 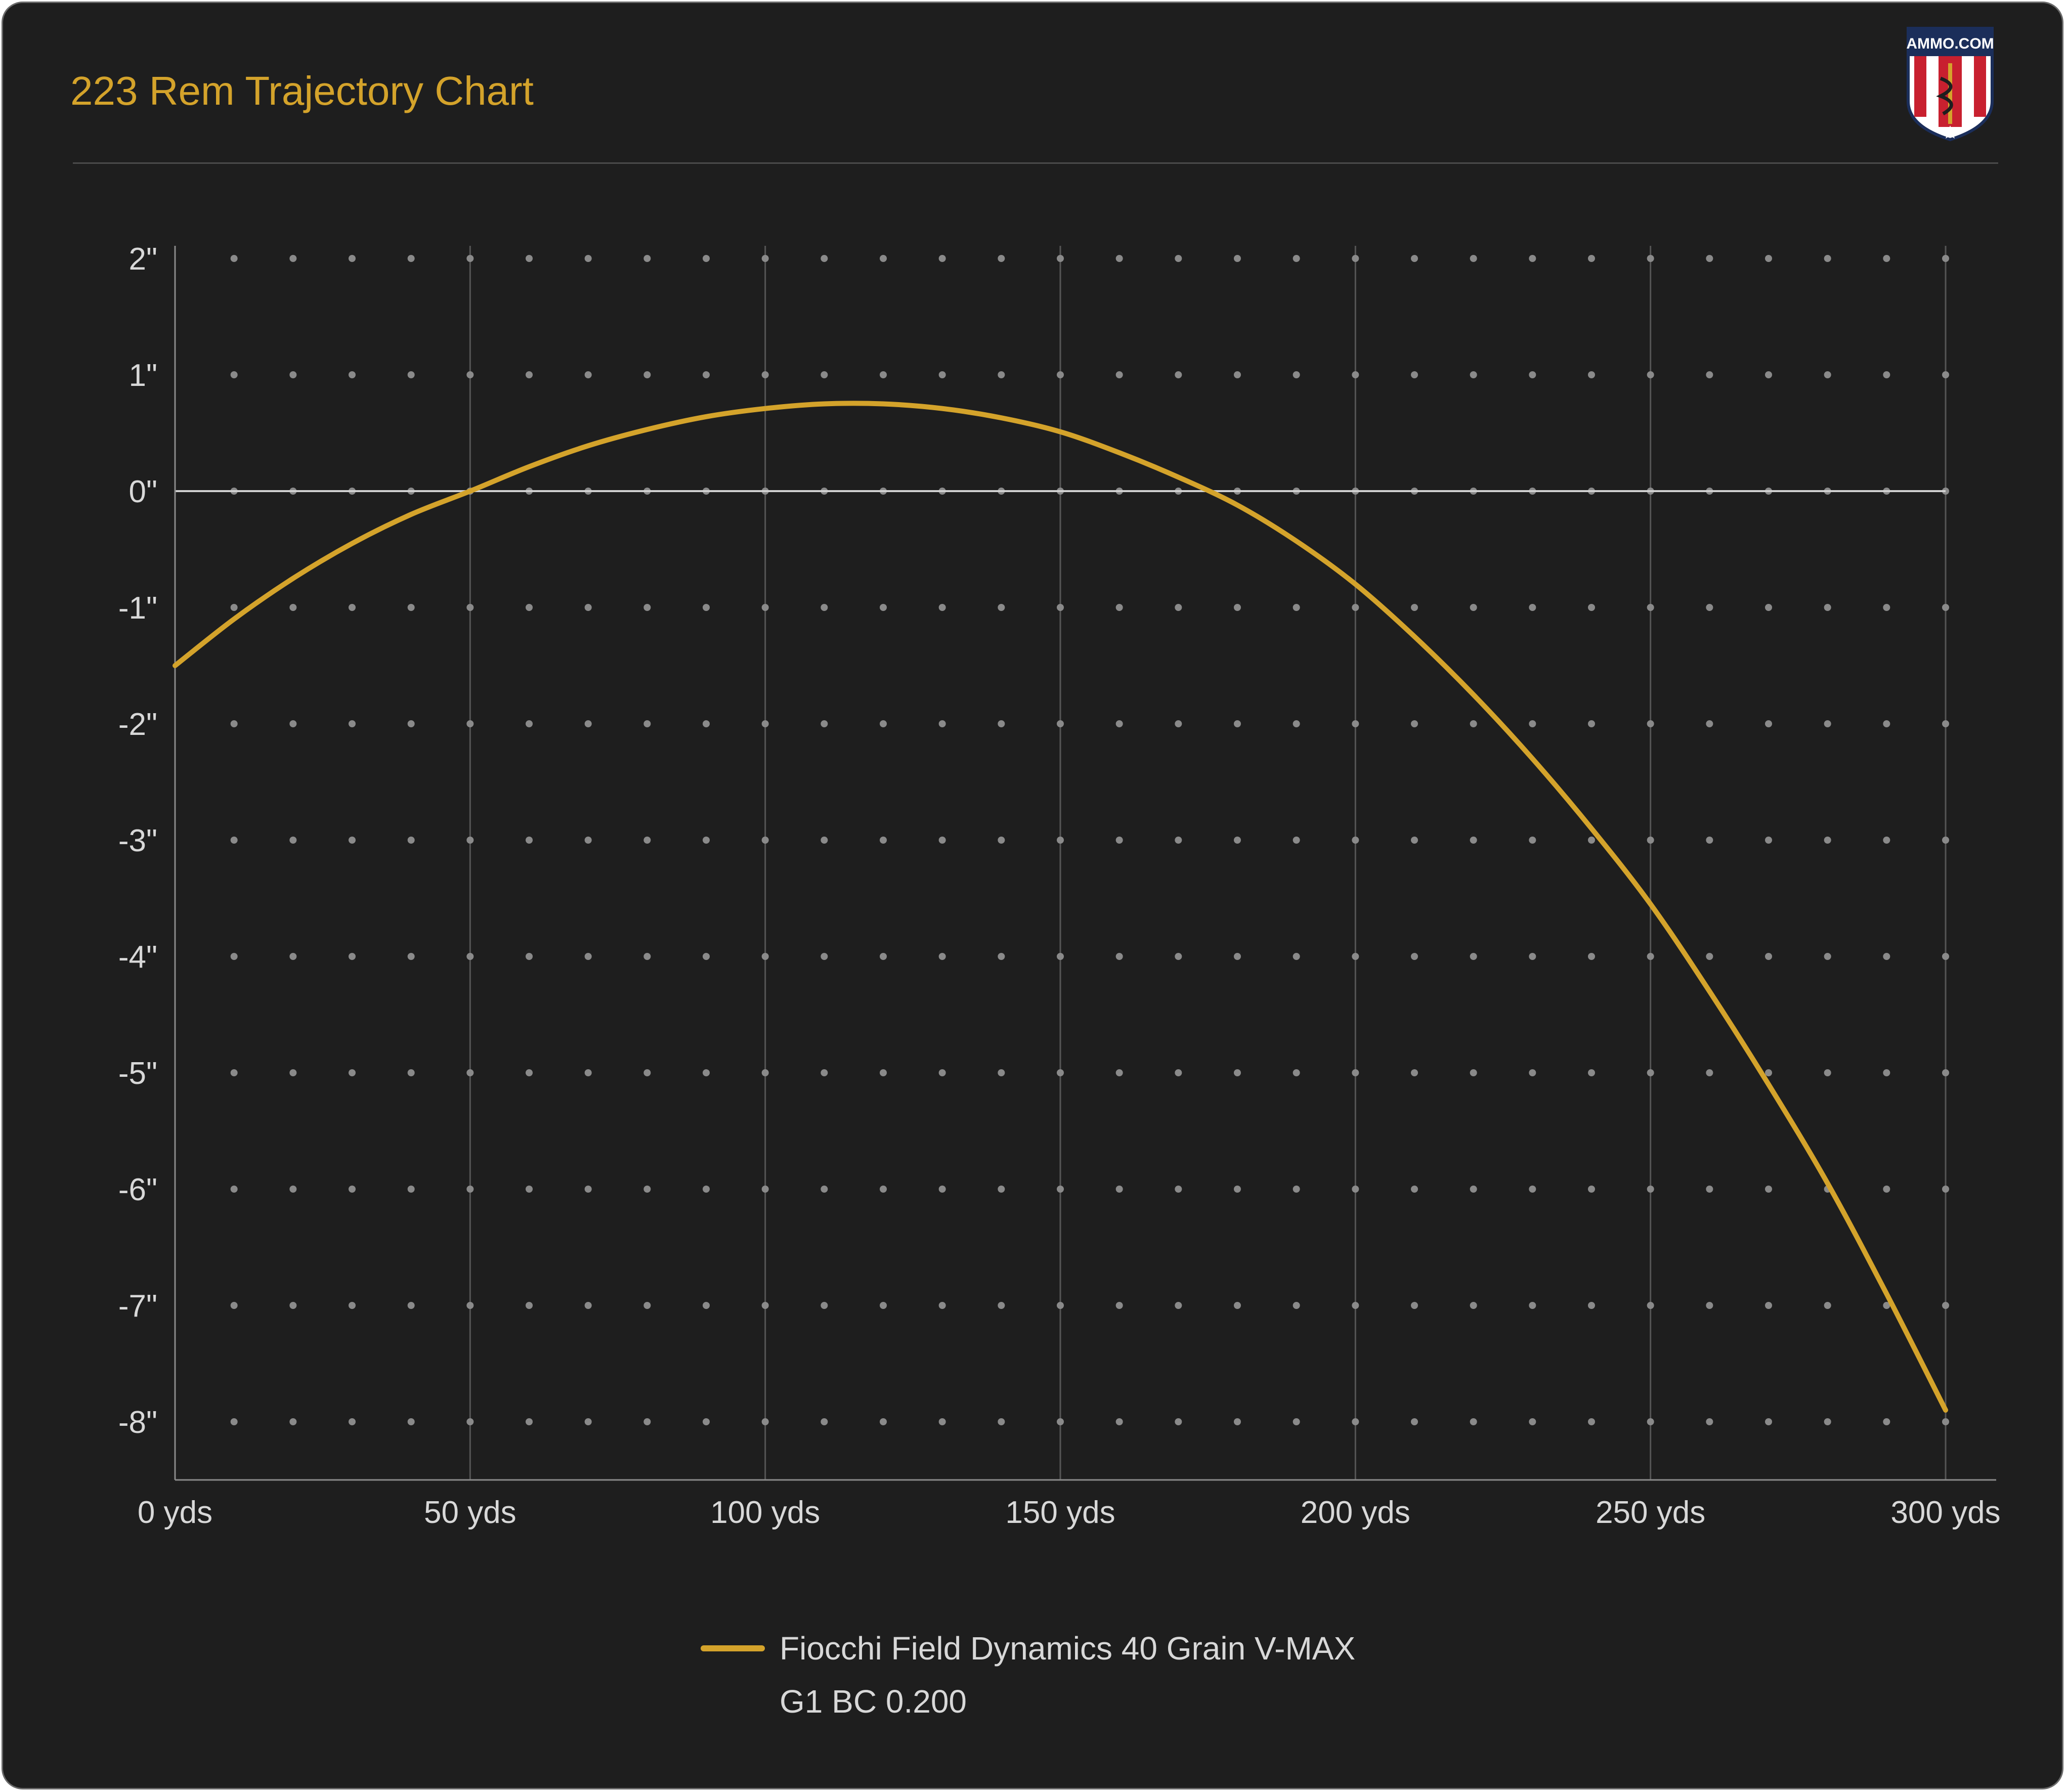 What do you see at coordinates (302, 90) in the screenshot?
I see `chart-title: 223 Rem Trajectory Chart` at bounding box center [302, 90].